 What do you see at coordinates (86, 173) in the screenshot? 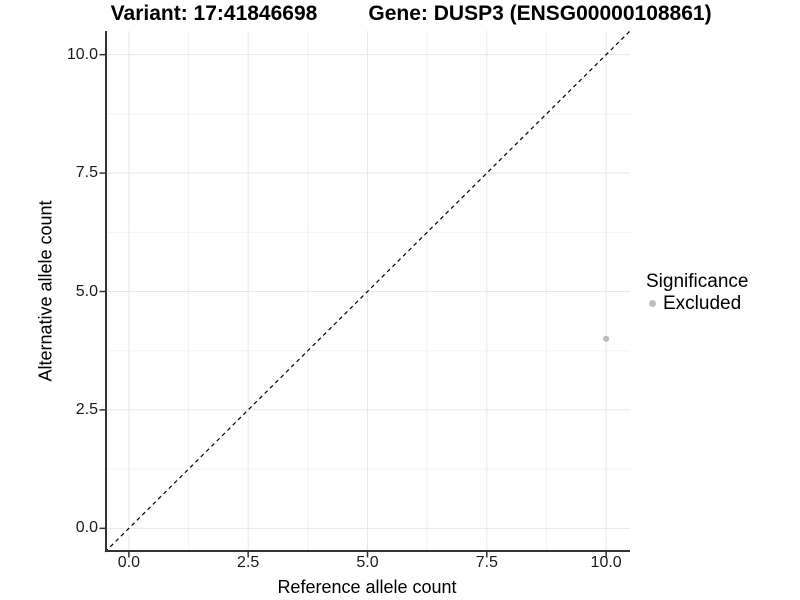
I see `y-tick-label: 7.5` at bounding box center [86, 173].